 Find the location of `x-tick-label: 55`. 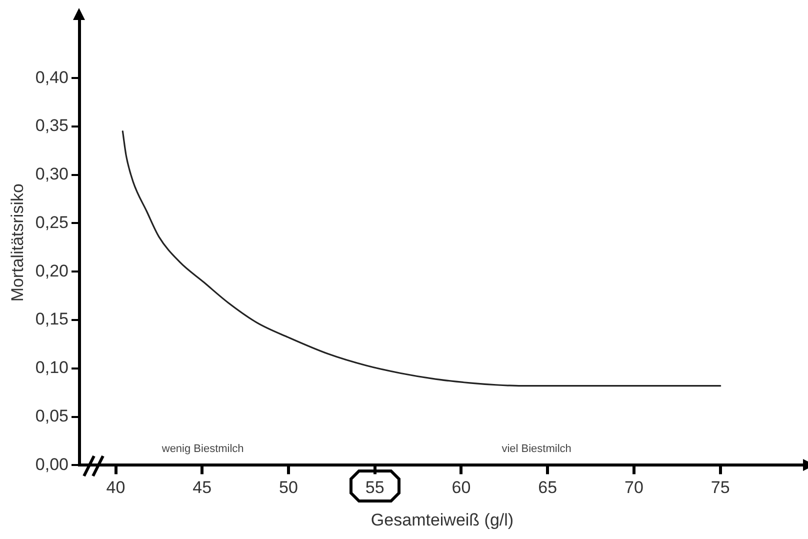

x-tick-label: 55 is located at coordinates (374, 488).